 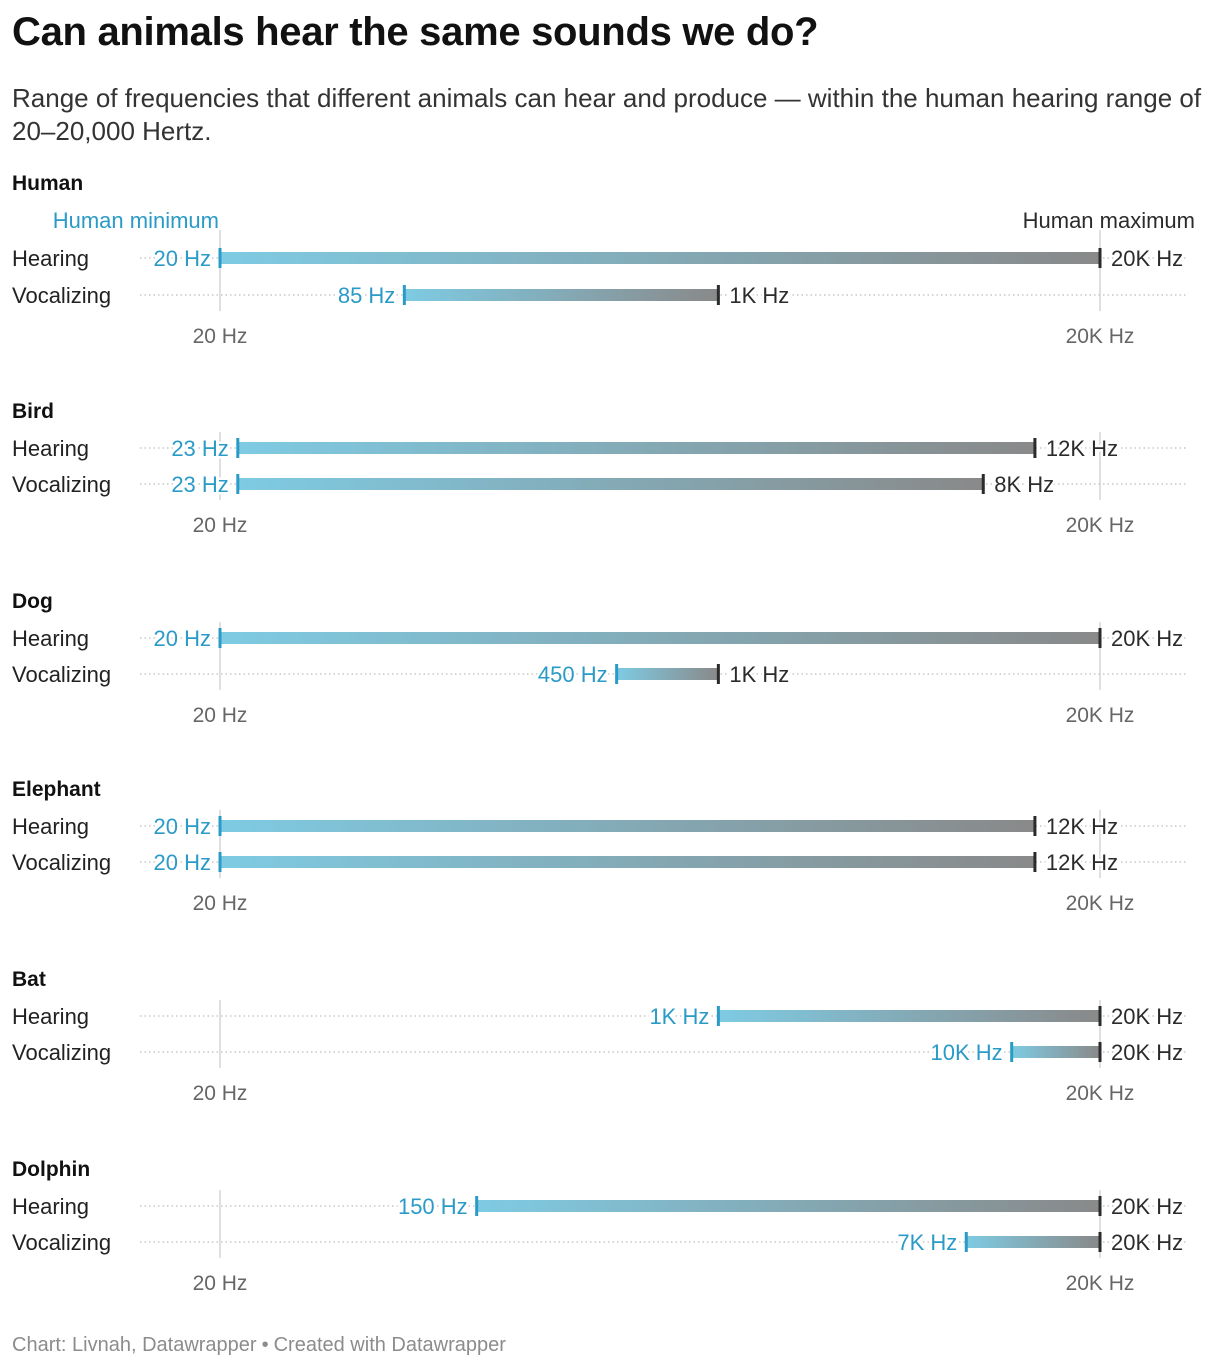 What do you see at coordinates (389, 1345) in the screenshot?
I see `tool-credit: Created with Datawrapper` at bounding box center [389, 1345].